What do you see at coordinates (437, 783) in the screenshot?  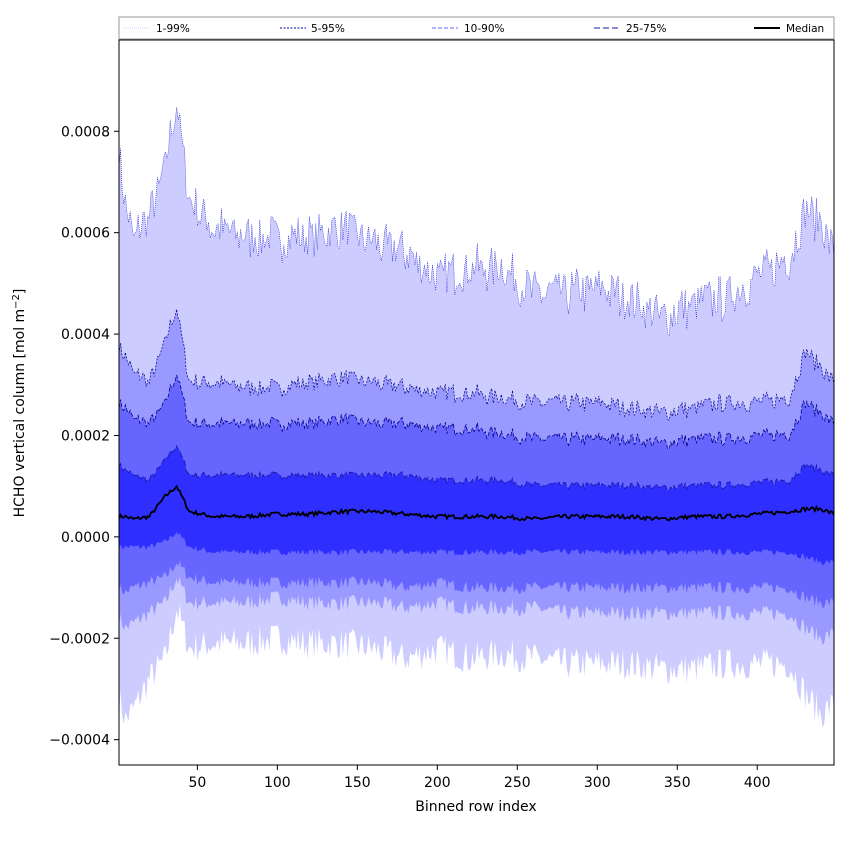 I see `x-tick-label-200: 200` at bounding box center [437, 783].